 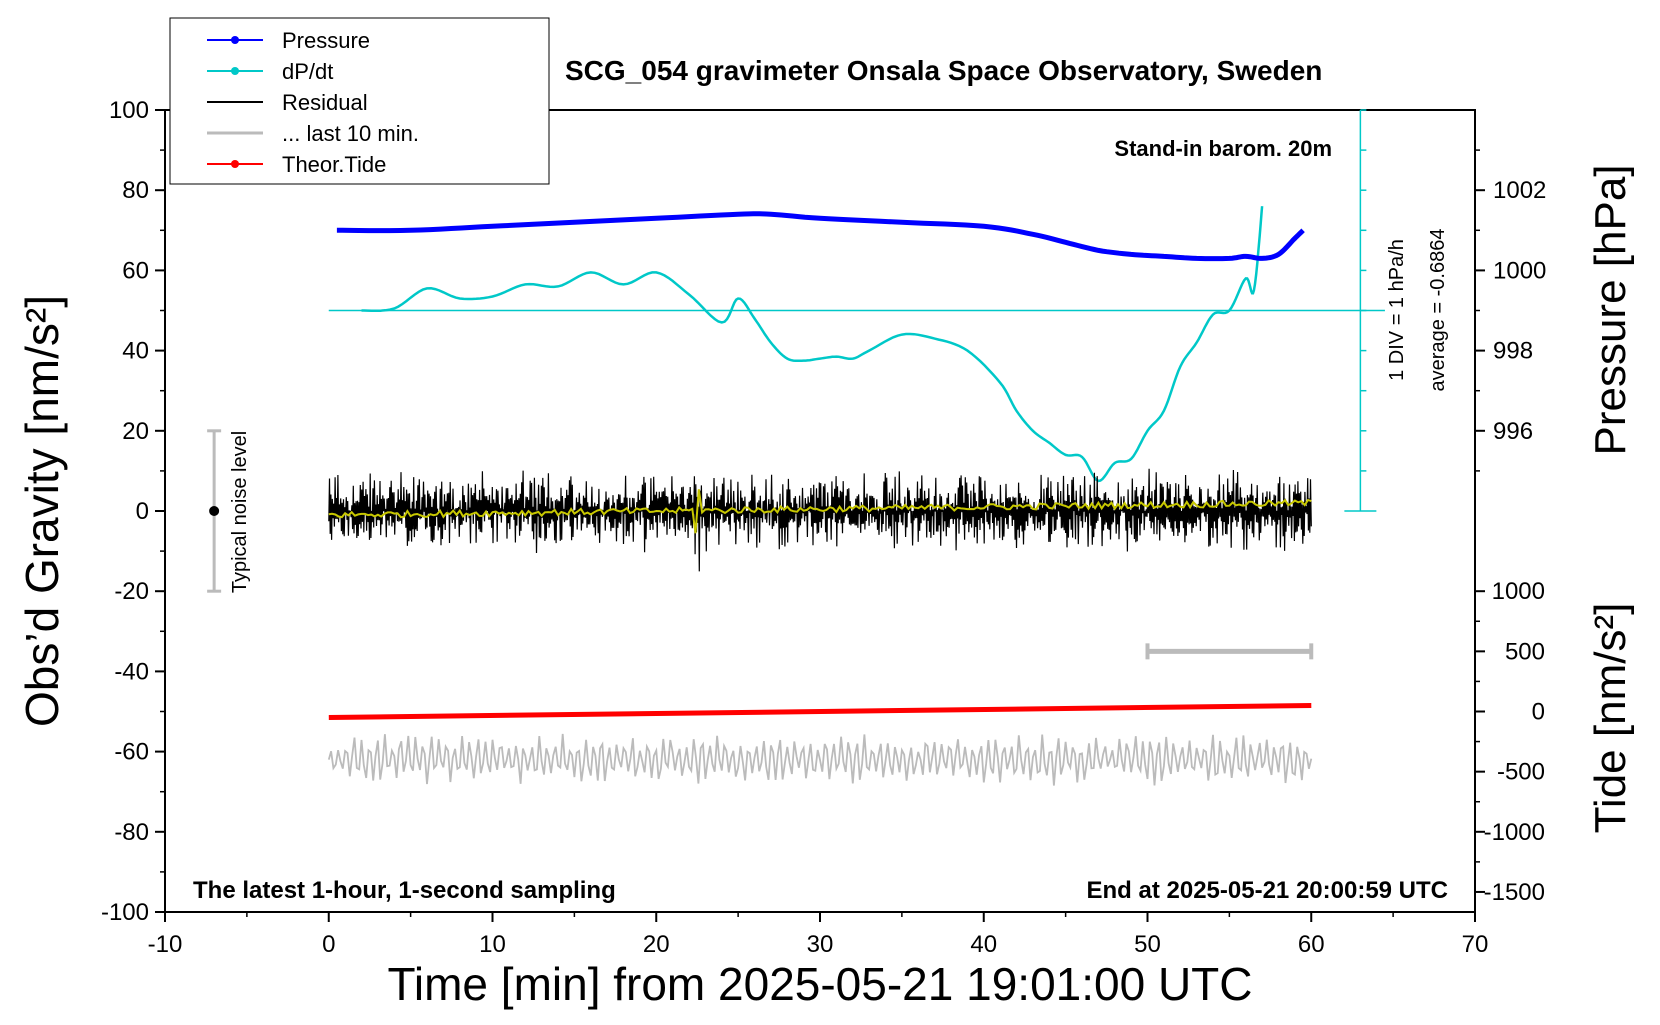 What do you see at coordinates (983, 944) in the screenshot?
I see `x-tick-label: 40` at bounding box center [983, 944].